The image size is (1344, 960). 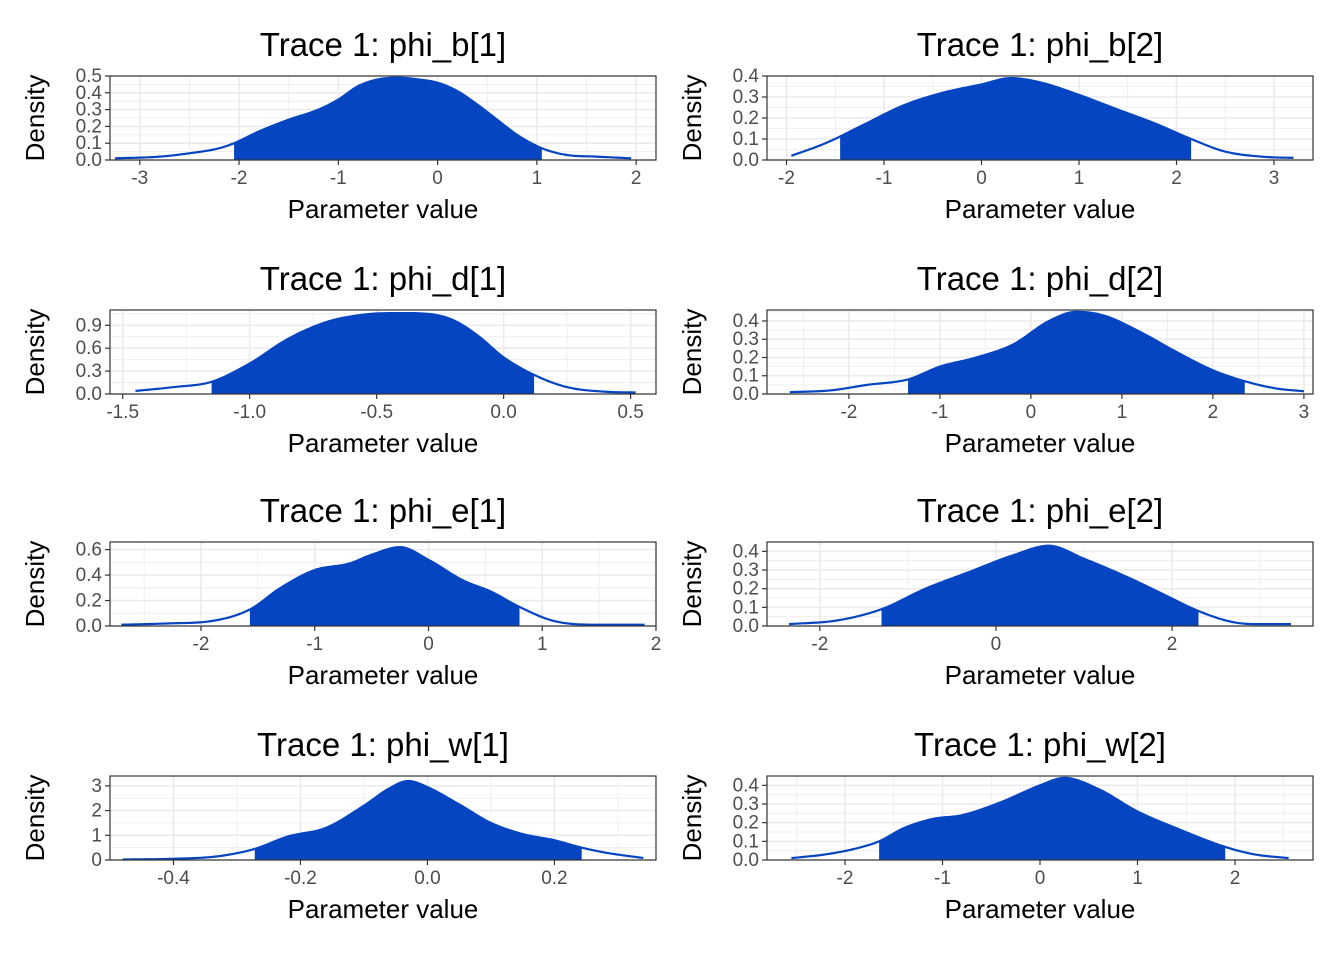 What do you see at coordinates (173, 878) in the screenshot?
I see `x-tick-label: -0.4` at bounding box center [173, 878].